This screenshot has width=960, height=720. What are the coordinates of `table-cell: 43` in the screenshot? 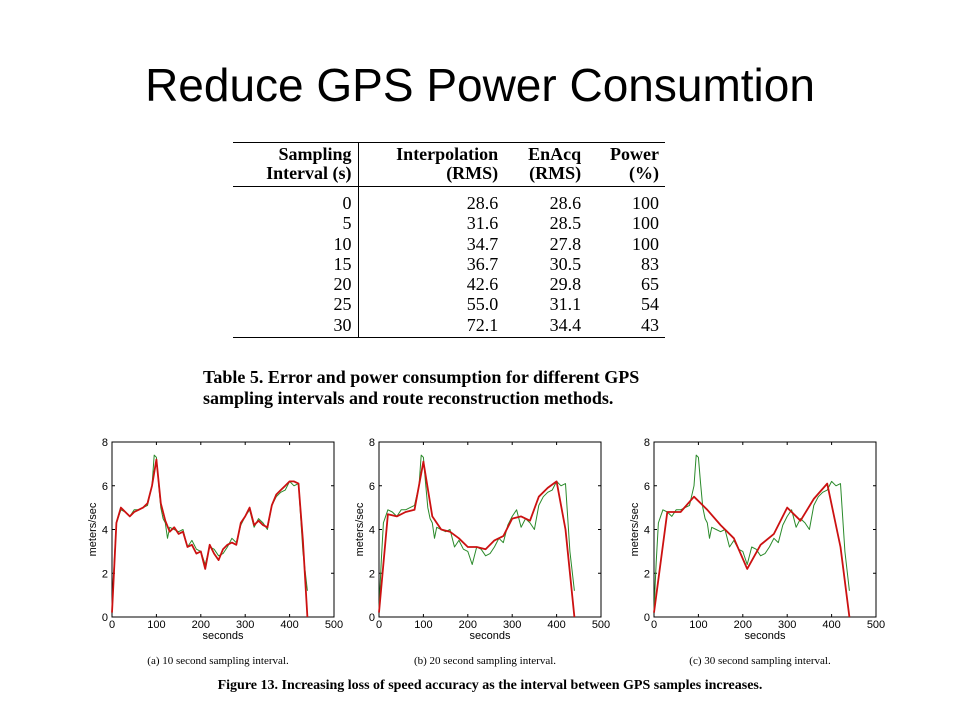 It's located at (626, 326).